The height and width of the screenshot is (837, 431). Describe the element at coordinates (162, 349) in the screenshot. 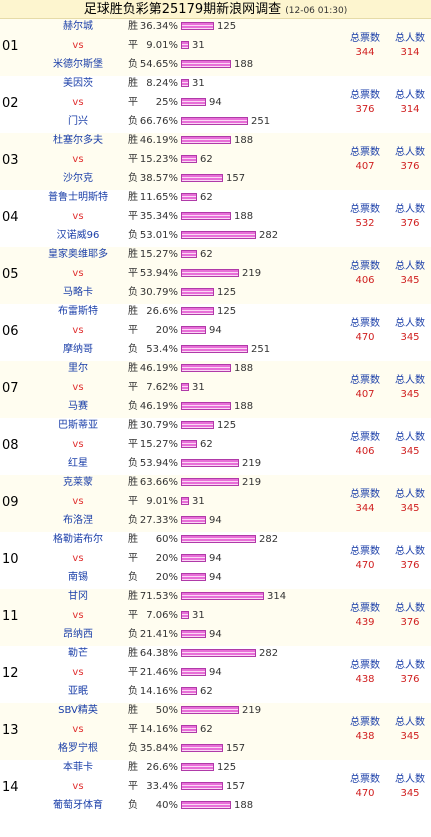

I see `loss-percentage: 53.4%` at that location.